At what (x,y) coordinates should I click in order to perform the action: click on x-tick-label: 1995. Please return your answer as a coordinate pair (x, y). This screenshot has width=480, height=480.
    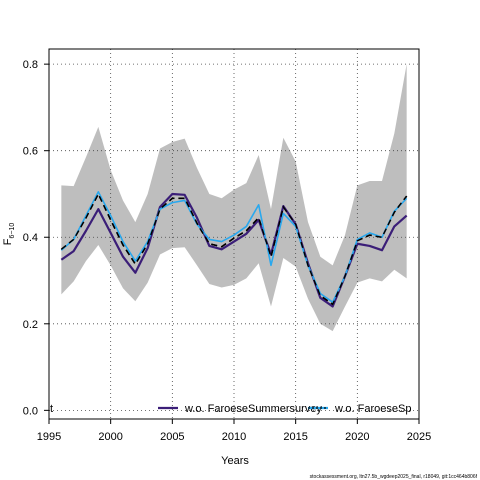
    Looking at the image, I should click on (49, 437).